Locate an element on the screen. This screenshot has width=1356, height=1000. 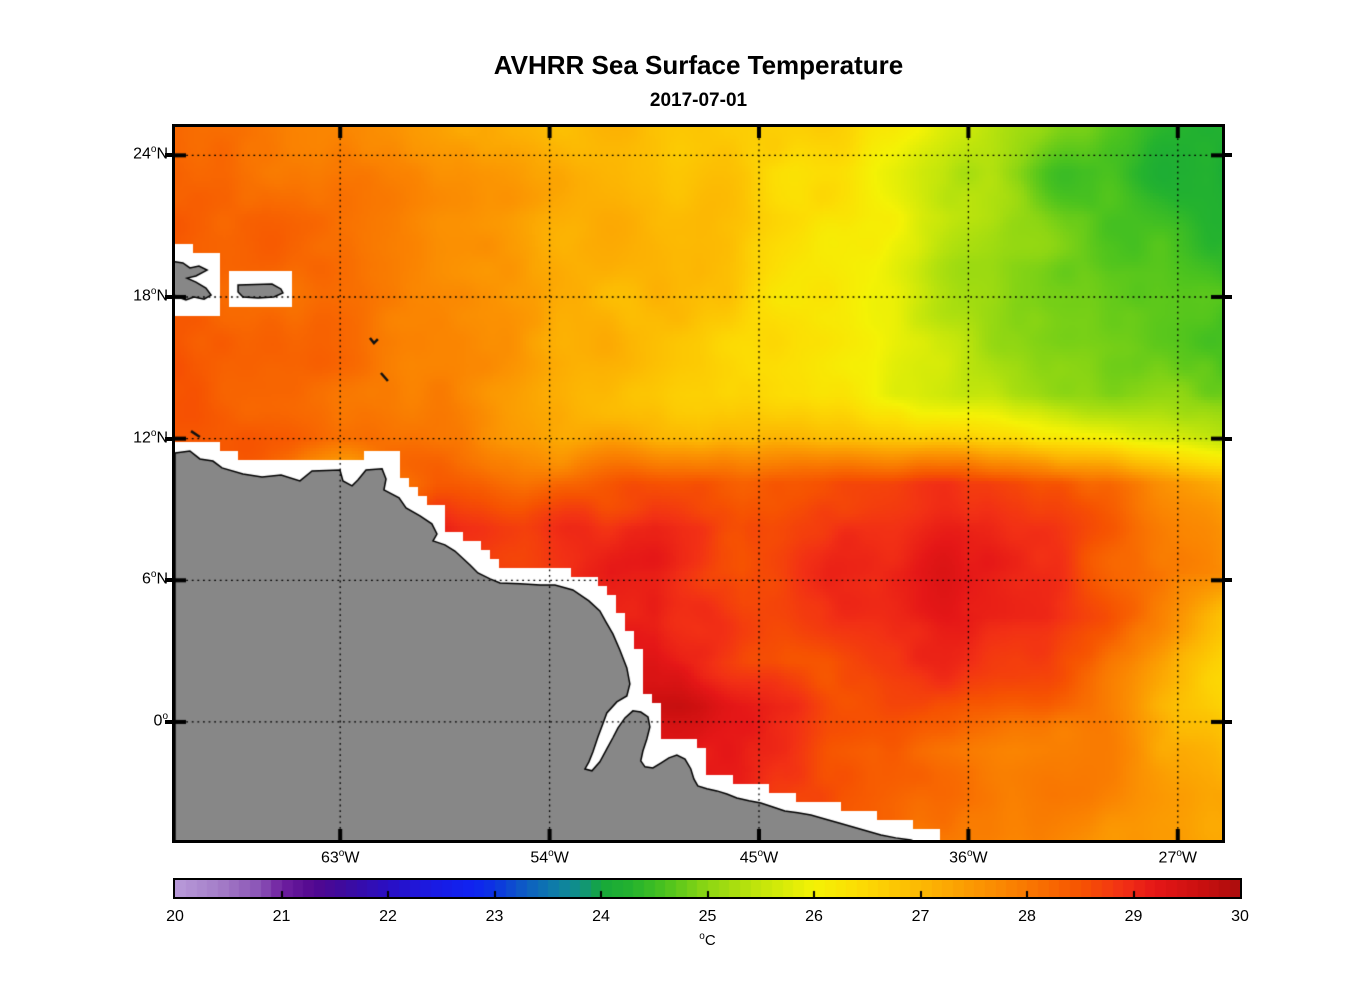
colorbar-tick-label-23: 23 is located at coordinates (494, 916).